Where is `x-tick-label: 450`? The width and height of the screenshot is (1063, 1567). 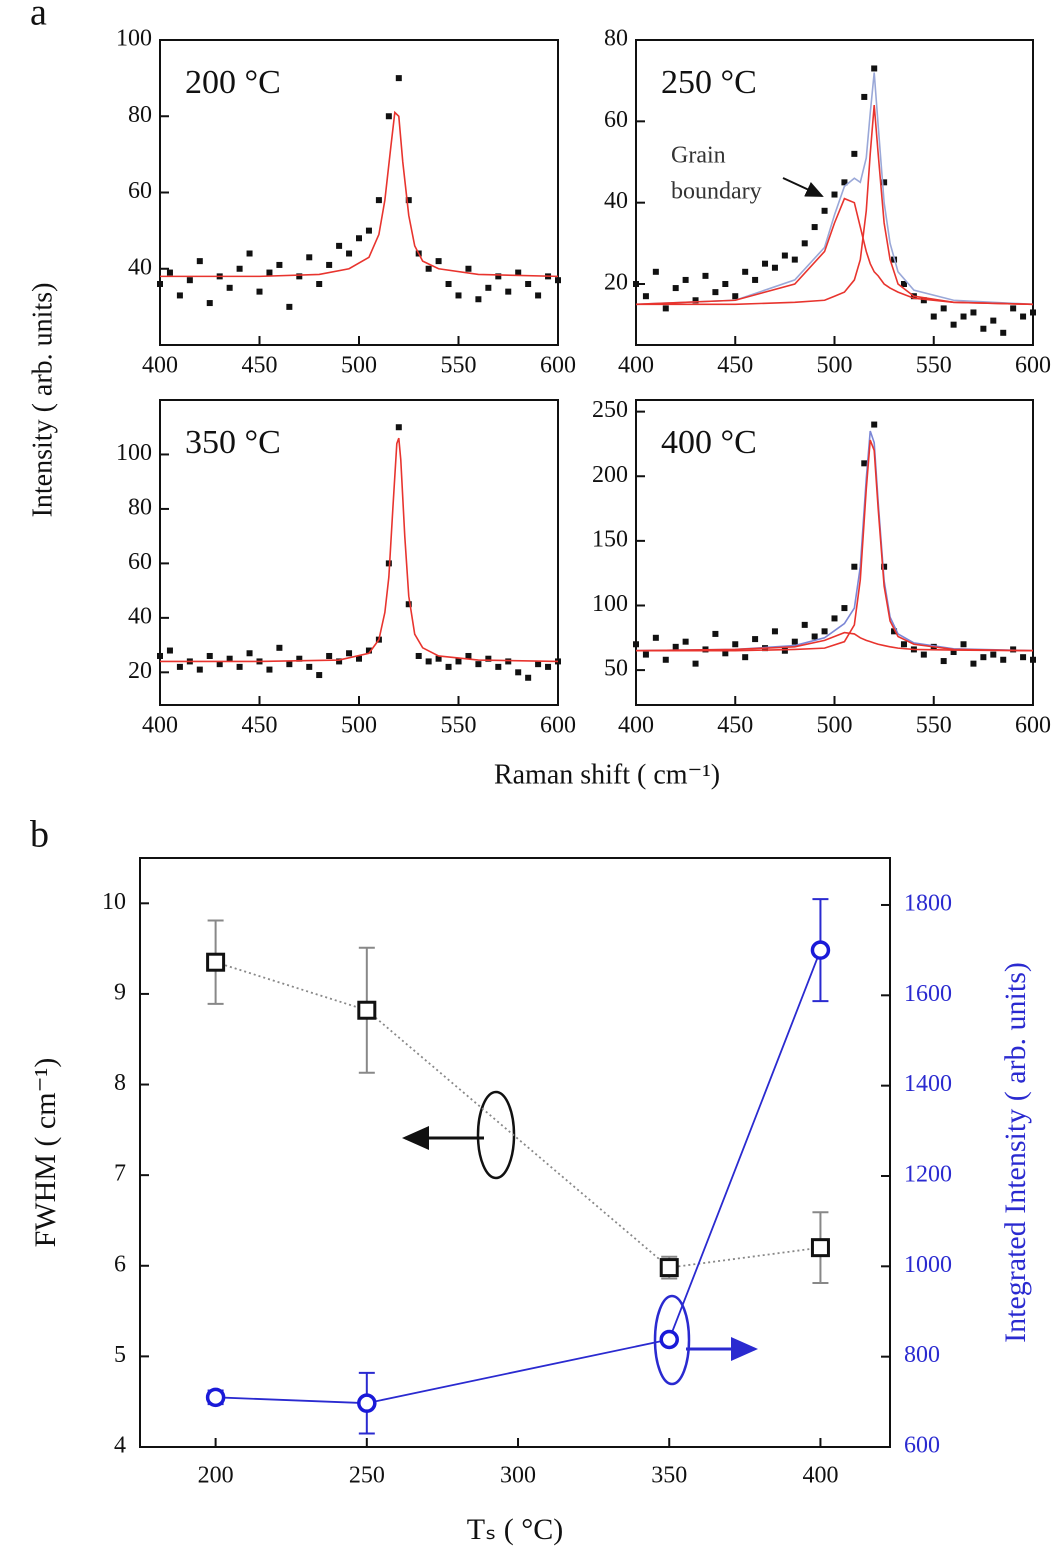
x-tick-label: 450 is located at coordinates (260, 366).